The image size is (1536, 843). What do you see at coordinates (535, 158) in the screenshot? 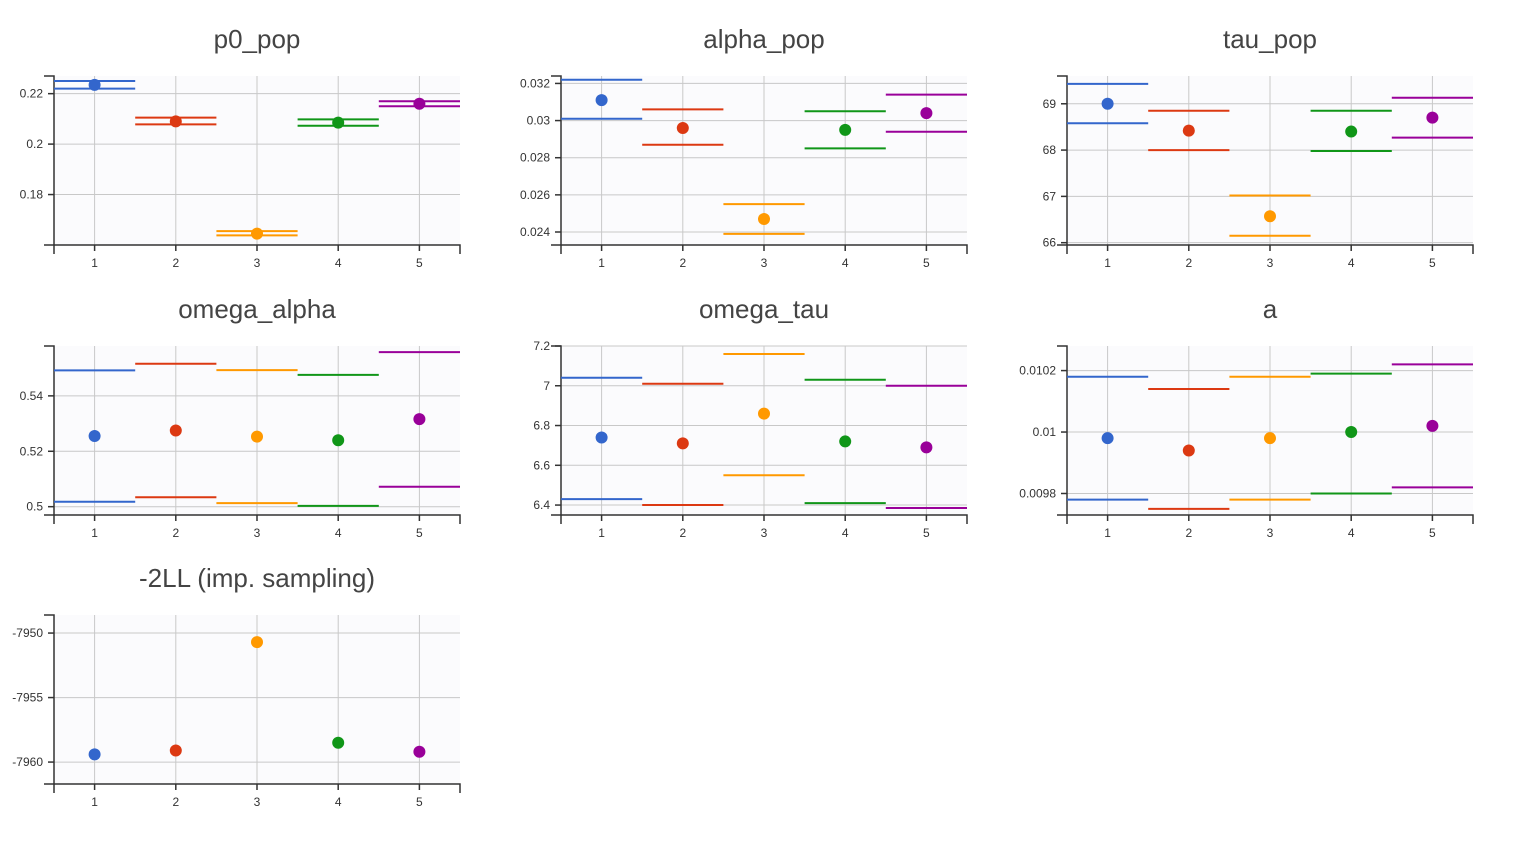
I see `y-tick-label: 0.028` at bounding box center [535, 158].